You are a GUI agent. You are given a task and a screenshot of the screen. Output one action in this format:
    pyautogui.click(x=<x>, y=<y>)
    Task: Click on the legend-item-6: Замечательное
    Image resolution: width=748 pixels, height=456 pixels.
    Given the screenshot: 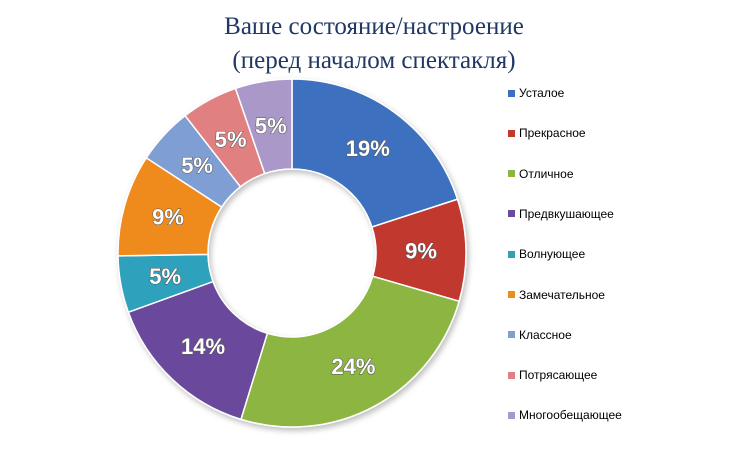 What is the action you would take?
    pyautogui.click(x=556, y=295)
    